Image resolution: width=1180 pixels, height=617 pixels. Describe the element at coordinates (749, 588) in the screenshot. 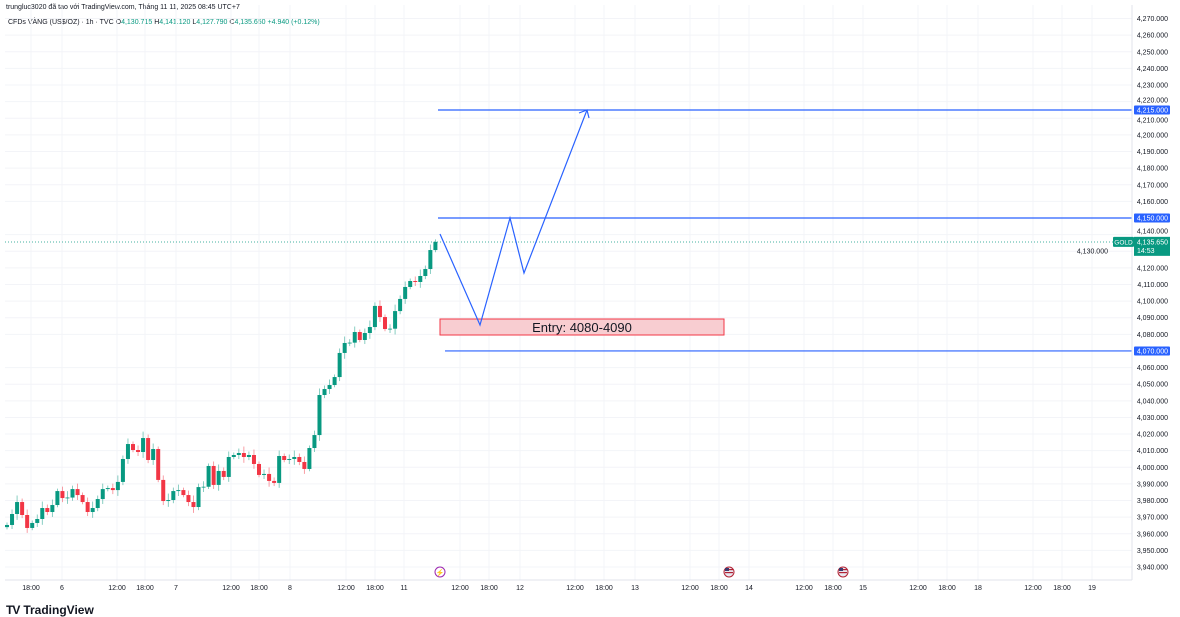

I see `time-tick-label: 14` at that location.